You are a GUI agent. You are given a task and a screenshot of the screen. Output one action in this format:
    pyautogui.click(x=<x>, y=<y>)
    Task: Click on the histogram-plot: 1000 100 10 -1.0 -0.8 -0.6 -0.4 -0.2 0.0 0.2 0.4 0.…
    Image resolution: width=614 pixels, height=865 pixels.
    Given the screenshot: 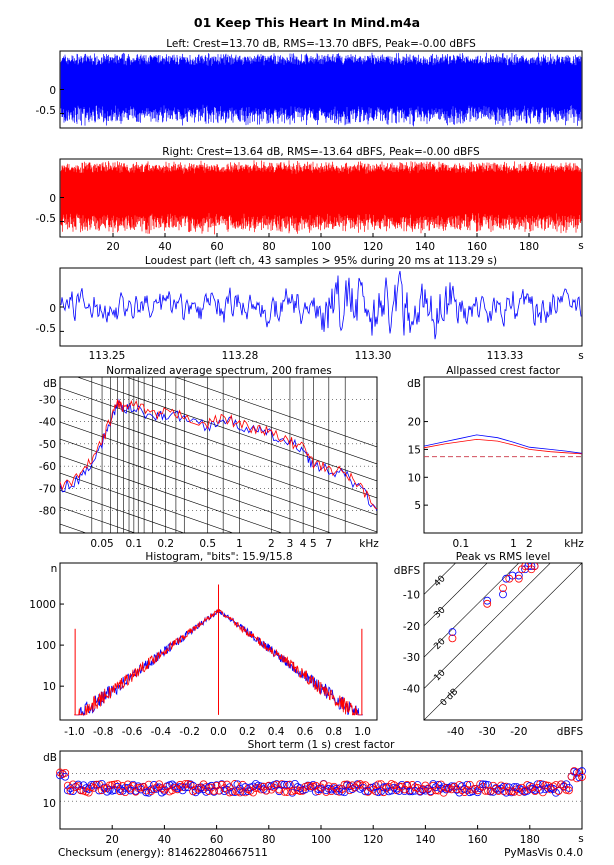 What is the action you would take?
    pyautogui.click(x=200, y=661)
    